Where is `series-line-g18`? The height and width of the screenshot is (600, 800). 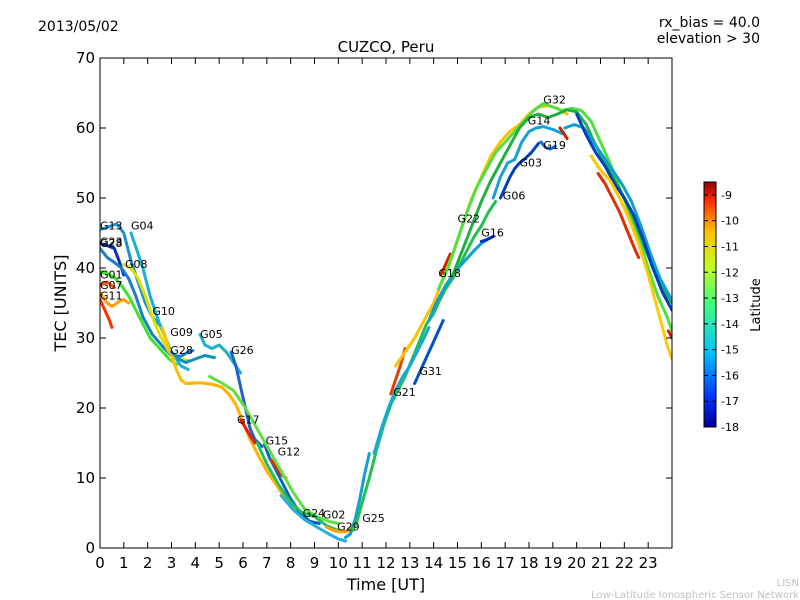
series-line-g18 is located at coordinates (445, 264).